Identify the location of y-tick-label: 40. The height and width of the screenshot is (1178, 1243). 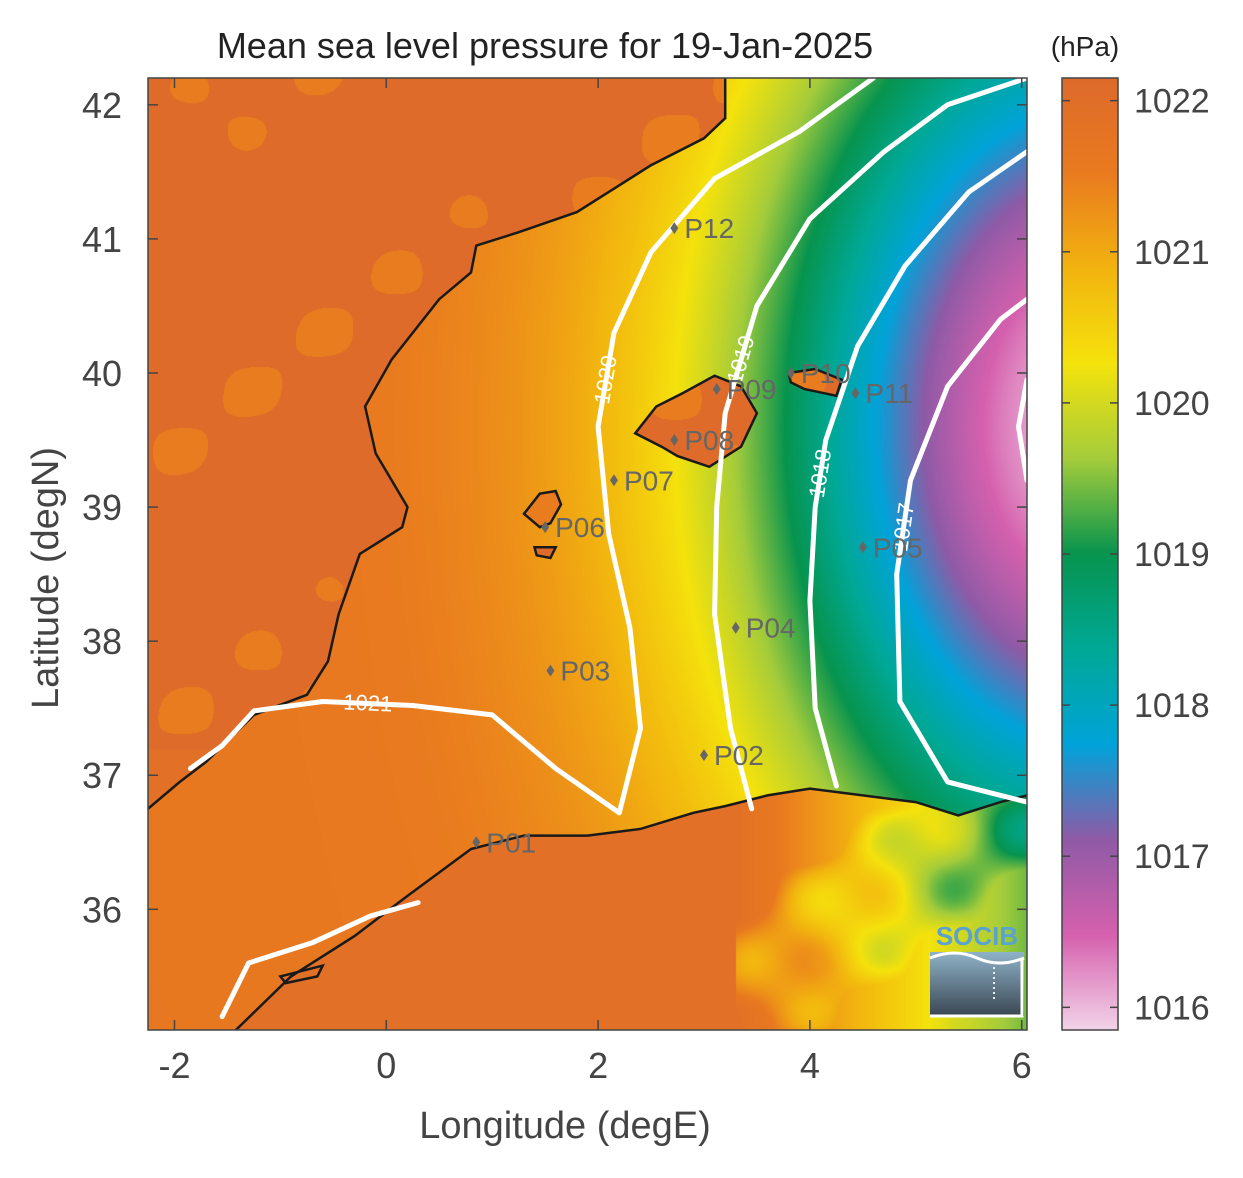
(102, 373).